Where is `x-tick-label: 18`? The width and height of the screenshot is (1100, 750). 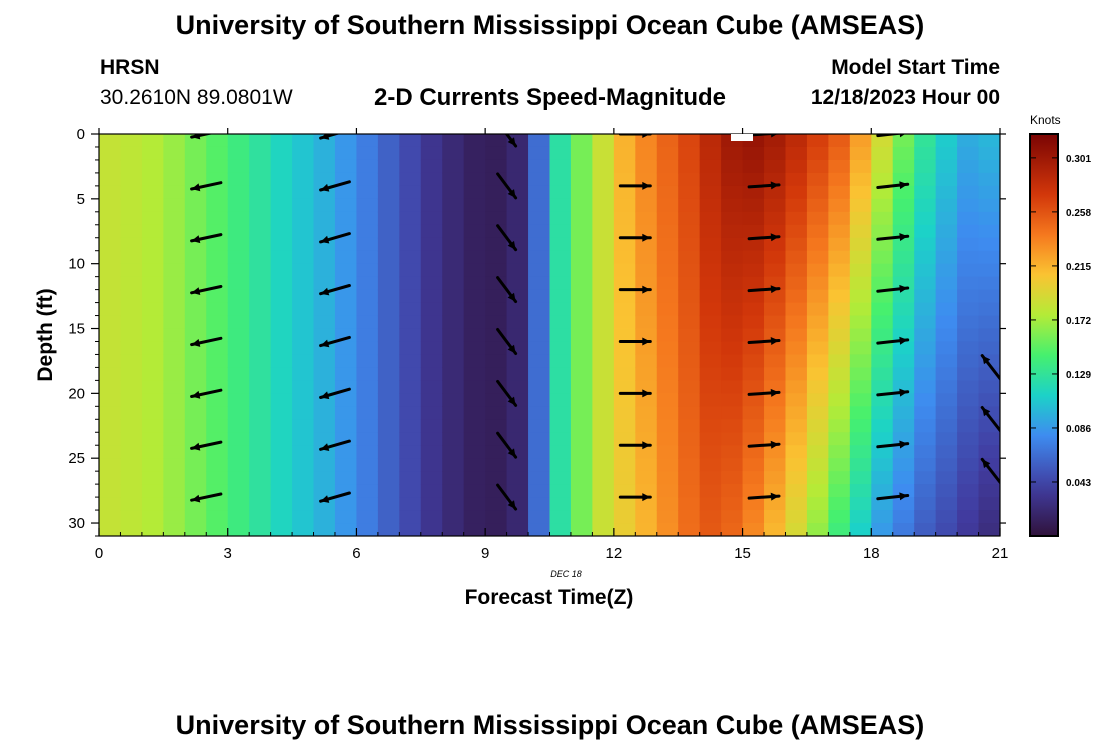
x-tick-label: 18 is located at coordinates (871, 553).